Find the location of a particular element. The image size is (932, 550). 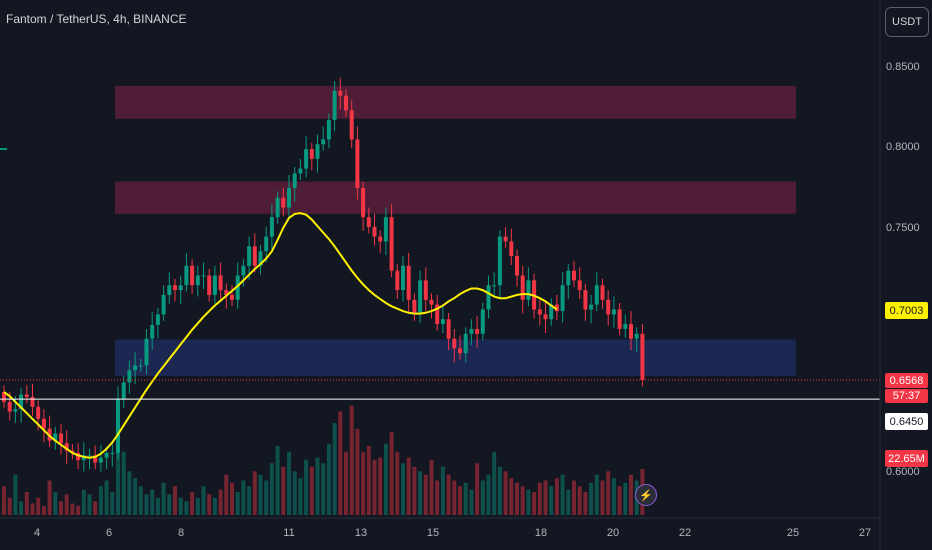

time-tick: 8 is located at coordinates (181, 533).